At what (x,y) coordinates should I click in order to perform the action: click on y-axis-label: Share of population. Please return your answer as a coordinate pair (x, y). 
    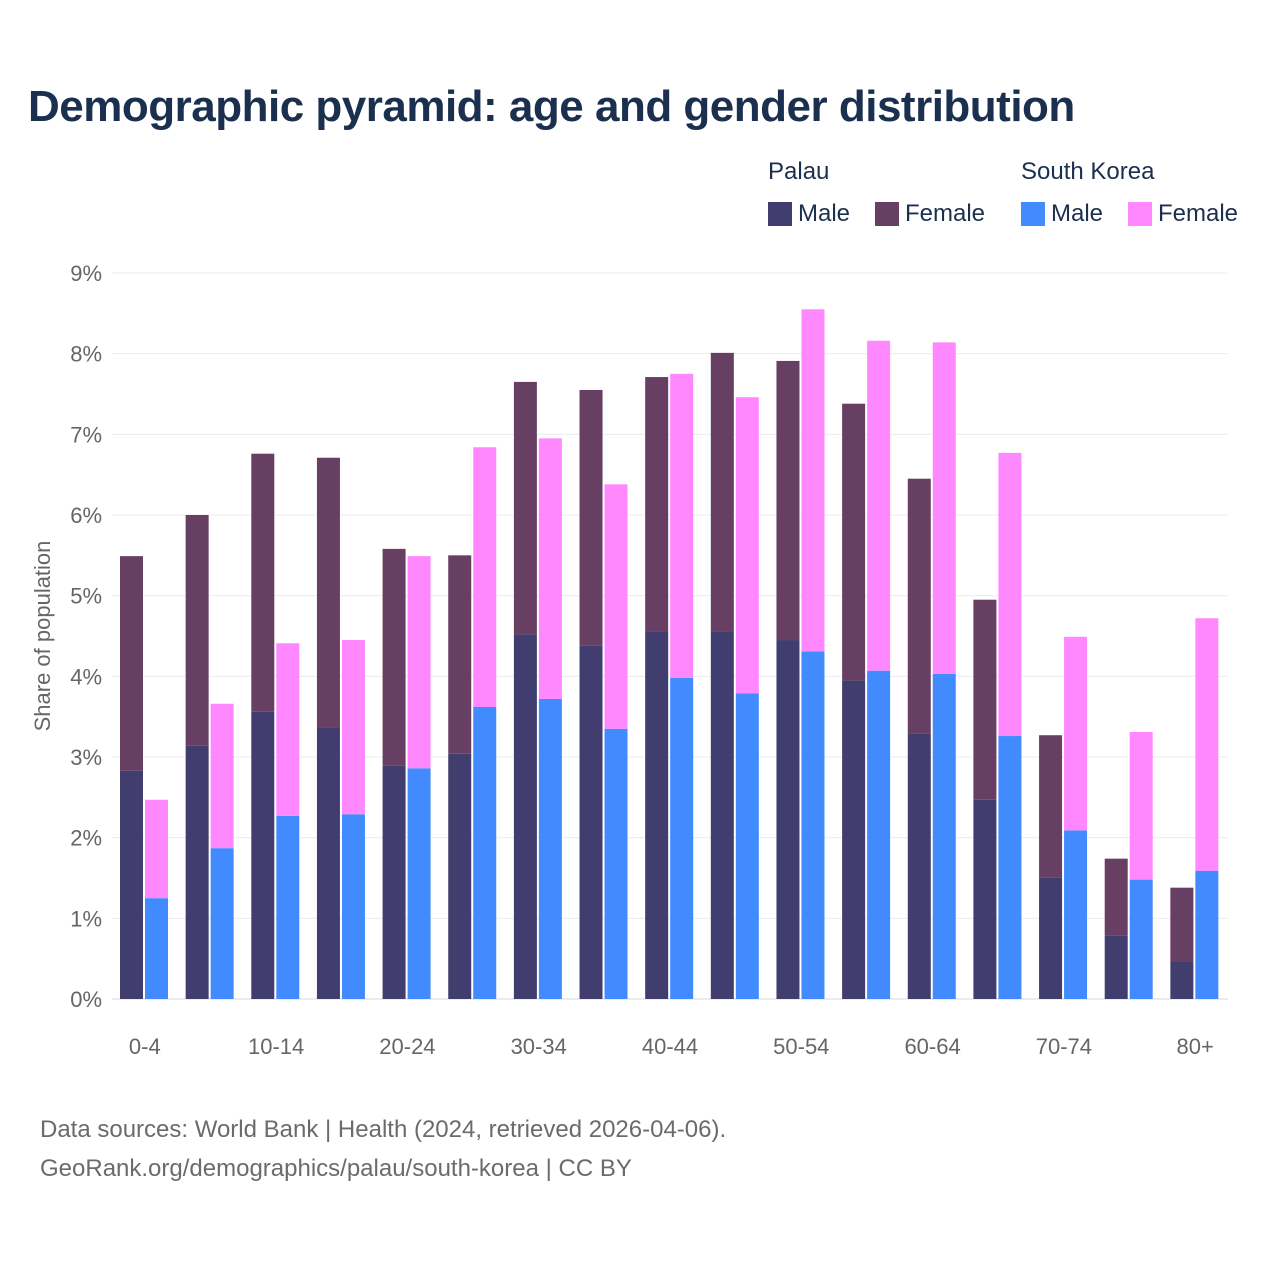
    Looking at the image, I should click on (42, 636).